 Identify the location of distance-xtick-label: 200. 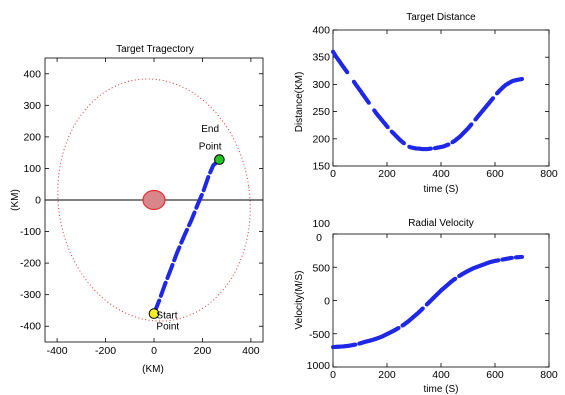
(387, 174).